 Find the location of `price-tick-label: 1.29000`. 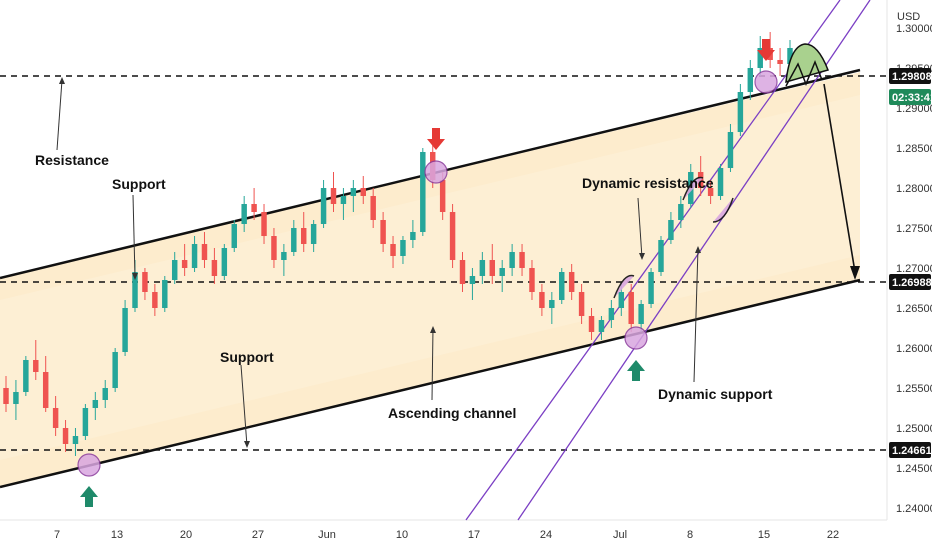

price-tick-label: 1.29000 is located at coordinates (914, 109).